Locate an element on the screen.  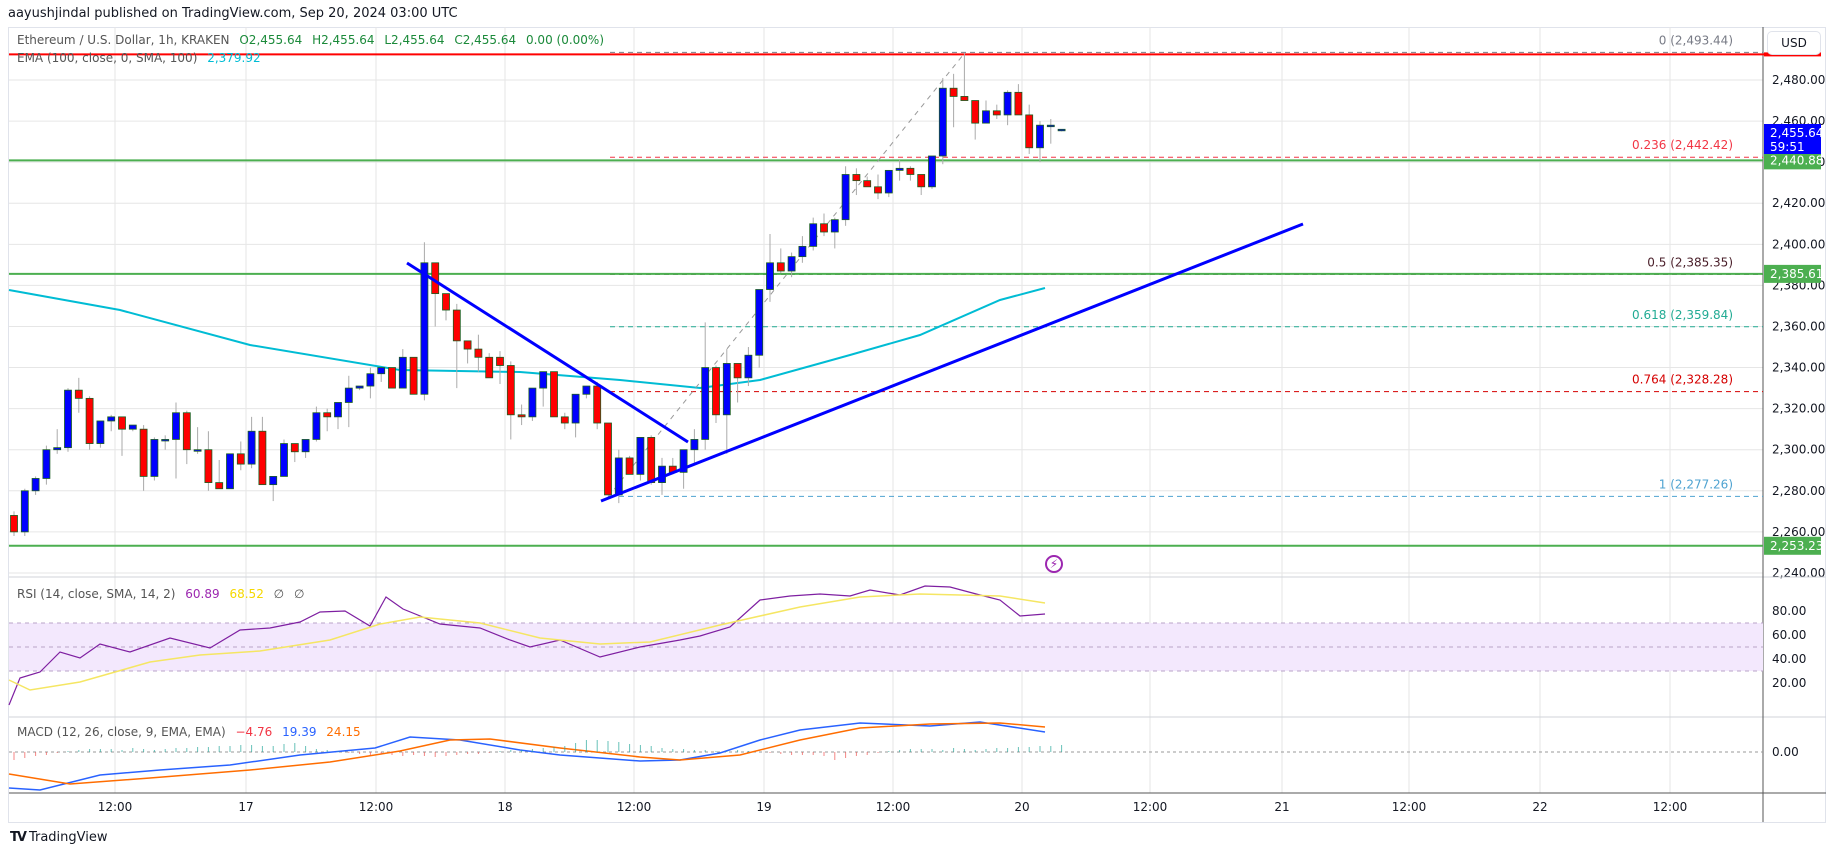
macd-line is located at coordinates (527, 756).